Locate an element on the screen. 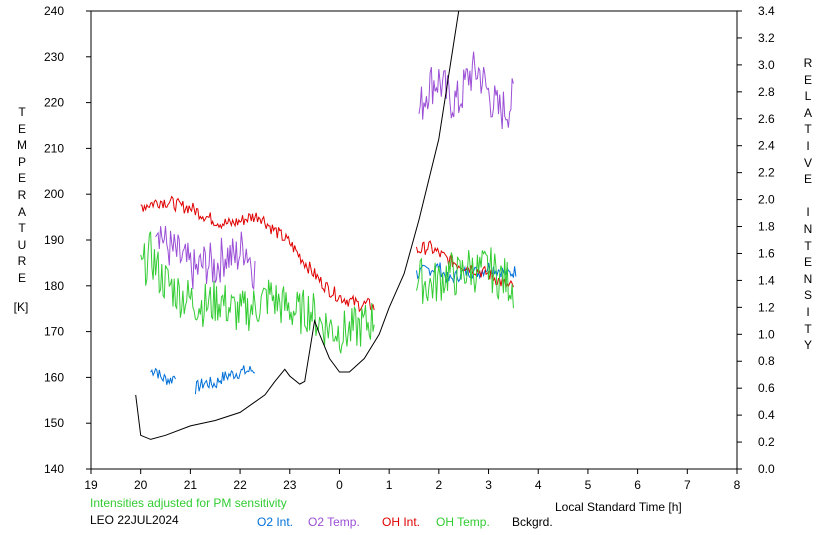  station-date: LEO 22JUL2024 is located at coordinates (134, 520).